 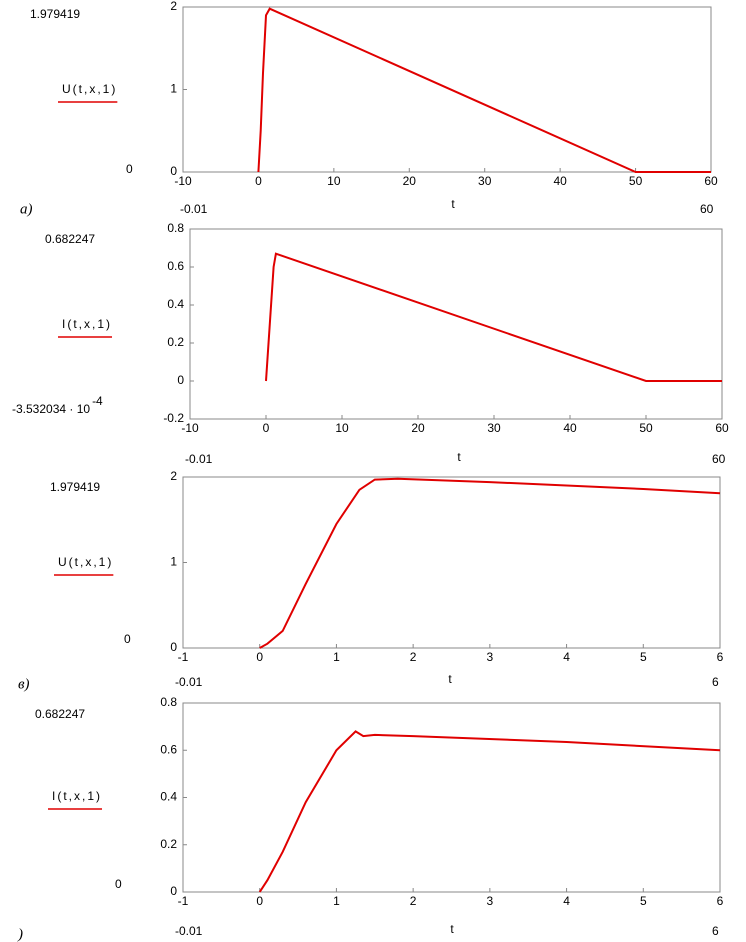 What do you see at coordinates (97, 401) in the screenshot?
I see `y-min-exponent: -4` at bounding box center [97, 401].